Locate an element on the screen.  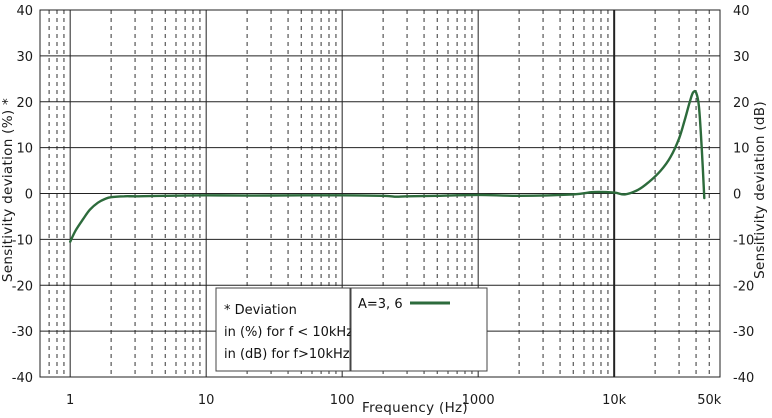
note-box is located at coordinates (283, 329).